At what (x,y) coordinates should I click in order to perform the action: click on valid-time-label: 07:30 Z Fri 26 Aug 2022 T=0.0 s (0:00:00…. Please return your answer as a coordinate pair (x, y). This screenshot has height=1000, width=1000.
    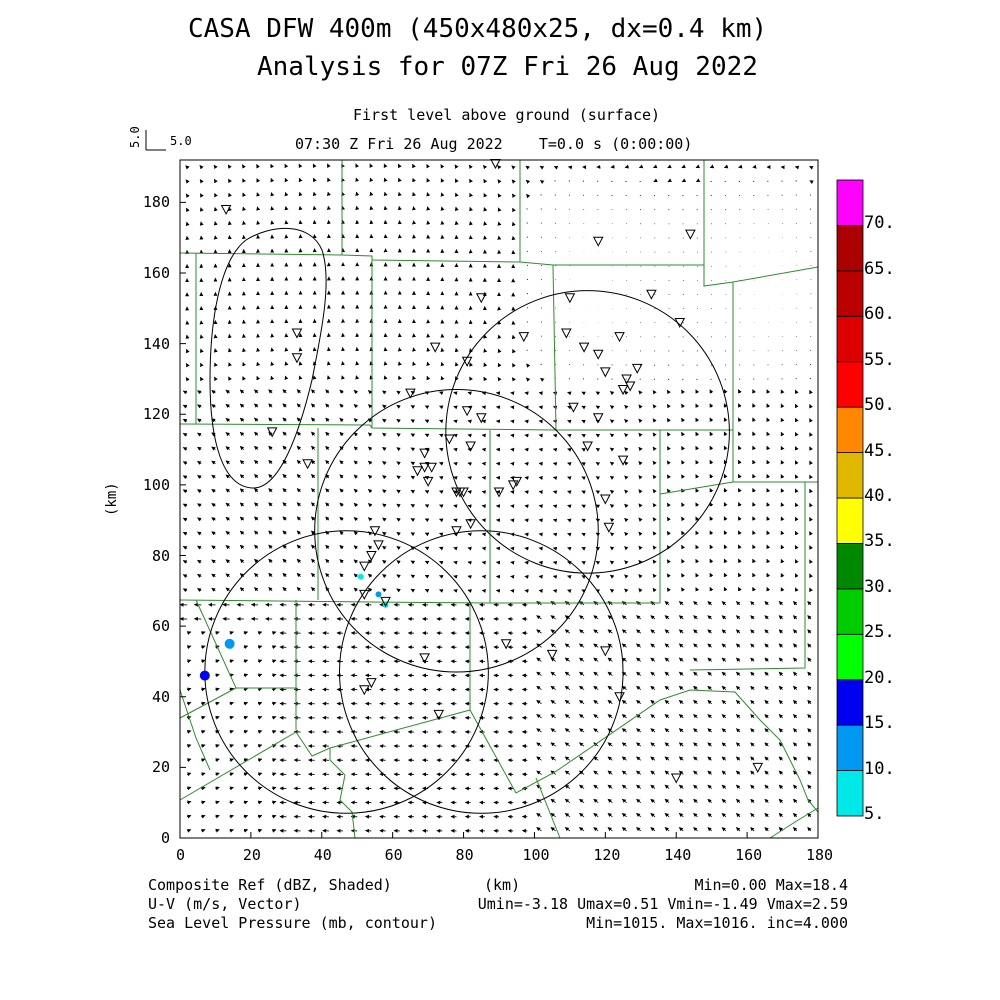
    Looking at the image, I should click on (494, 144).